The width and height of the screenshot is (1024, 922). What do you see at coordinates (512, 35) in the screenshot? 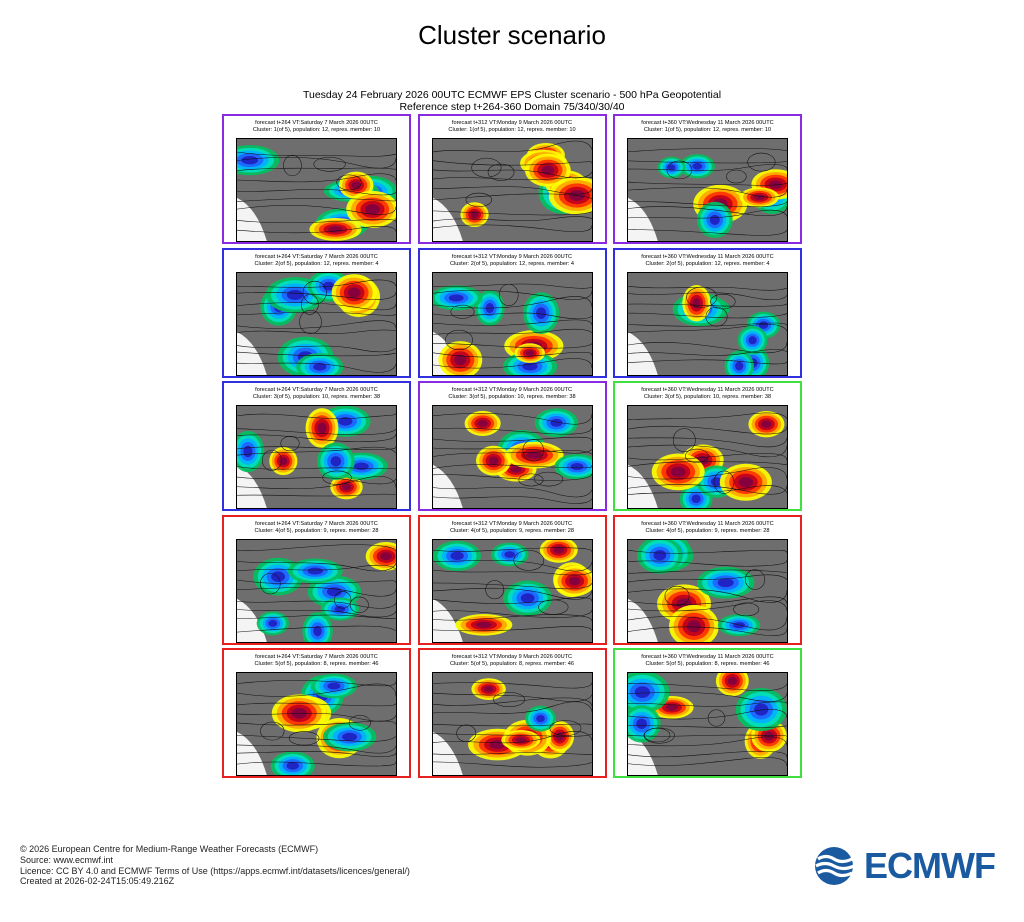
I see `page-title: Cluster scenario` at bounding box center [512, 35].